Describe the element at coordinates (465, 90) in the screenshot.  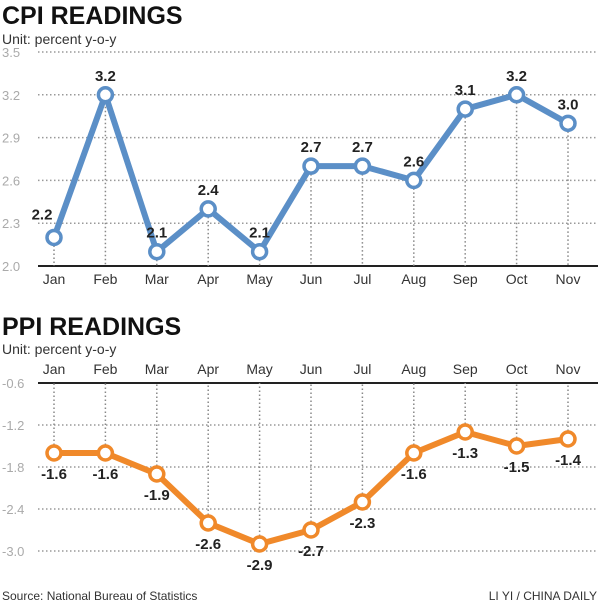
I see `cpi-data-label: 3.1` at that location.